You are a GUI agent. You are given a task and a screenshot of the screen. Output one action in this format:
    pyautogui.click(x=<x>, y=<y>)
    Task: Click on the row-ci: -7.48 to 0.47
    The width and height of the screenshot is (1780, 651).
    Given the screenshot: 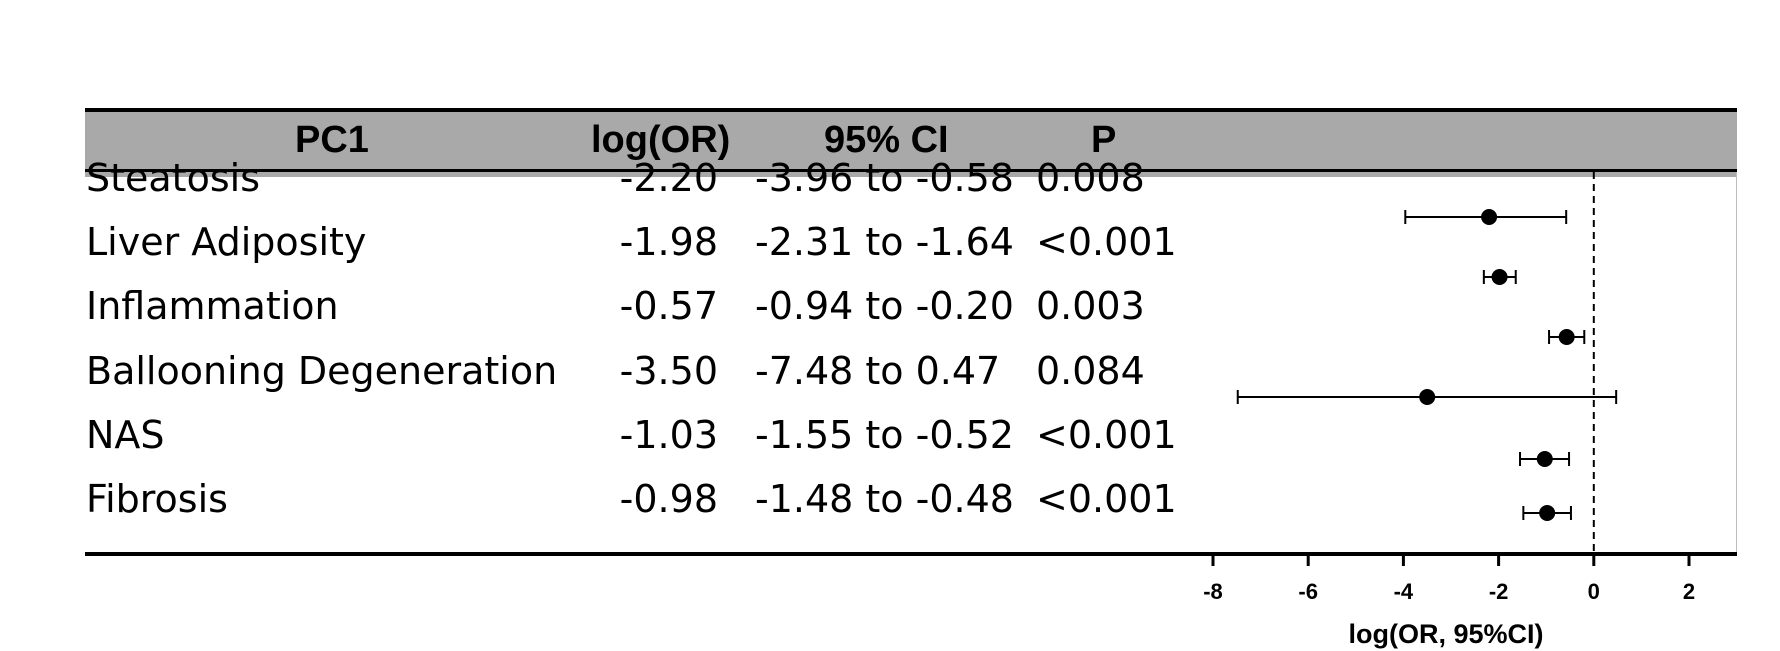 What is the action you would take?
    pyautogui.click(x=878, y=371)
    